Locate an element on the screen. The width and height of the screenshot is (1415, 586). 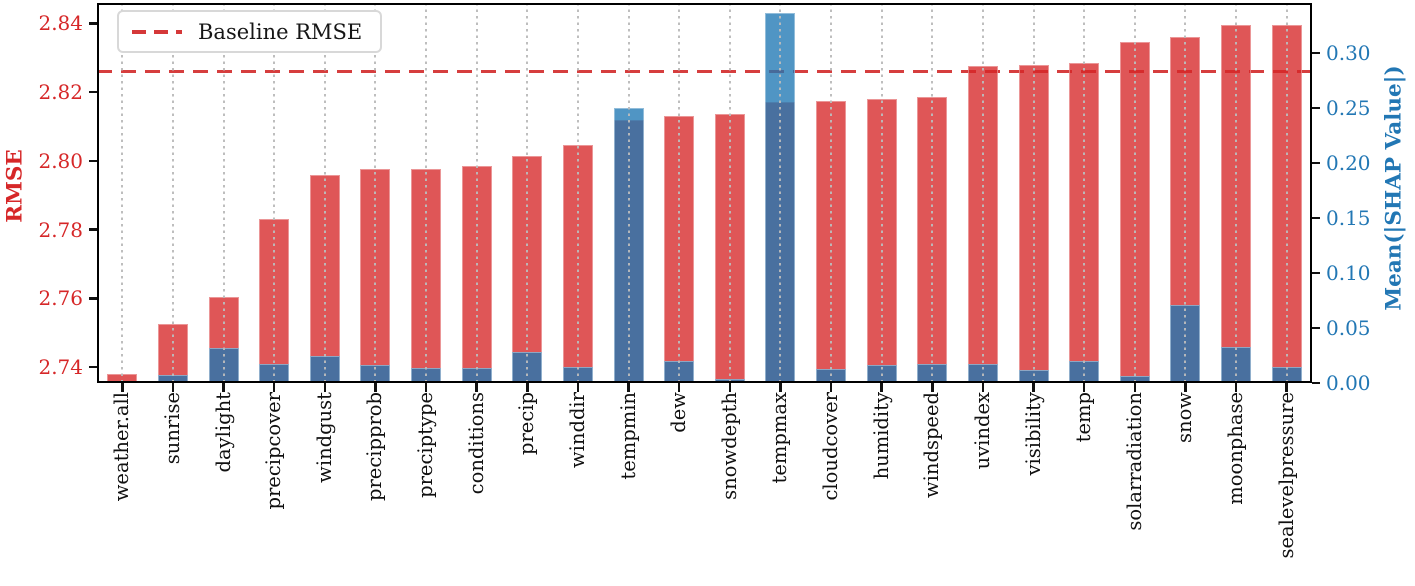
left-tick-label: 2.74 is located at coordinates (60, 367).